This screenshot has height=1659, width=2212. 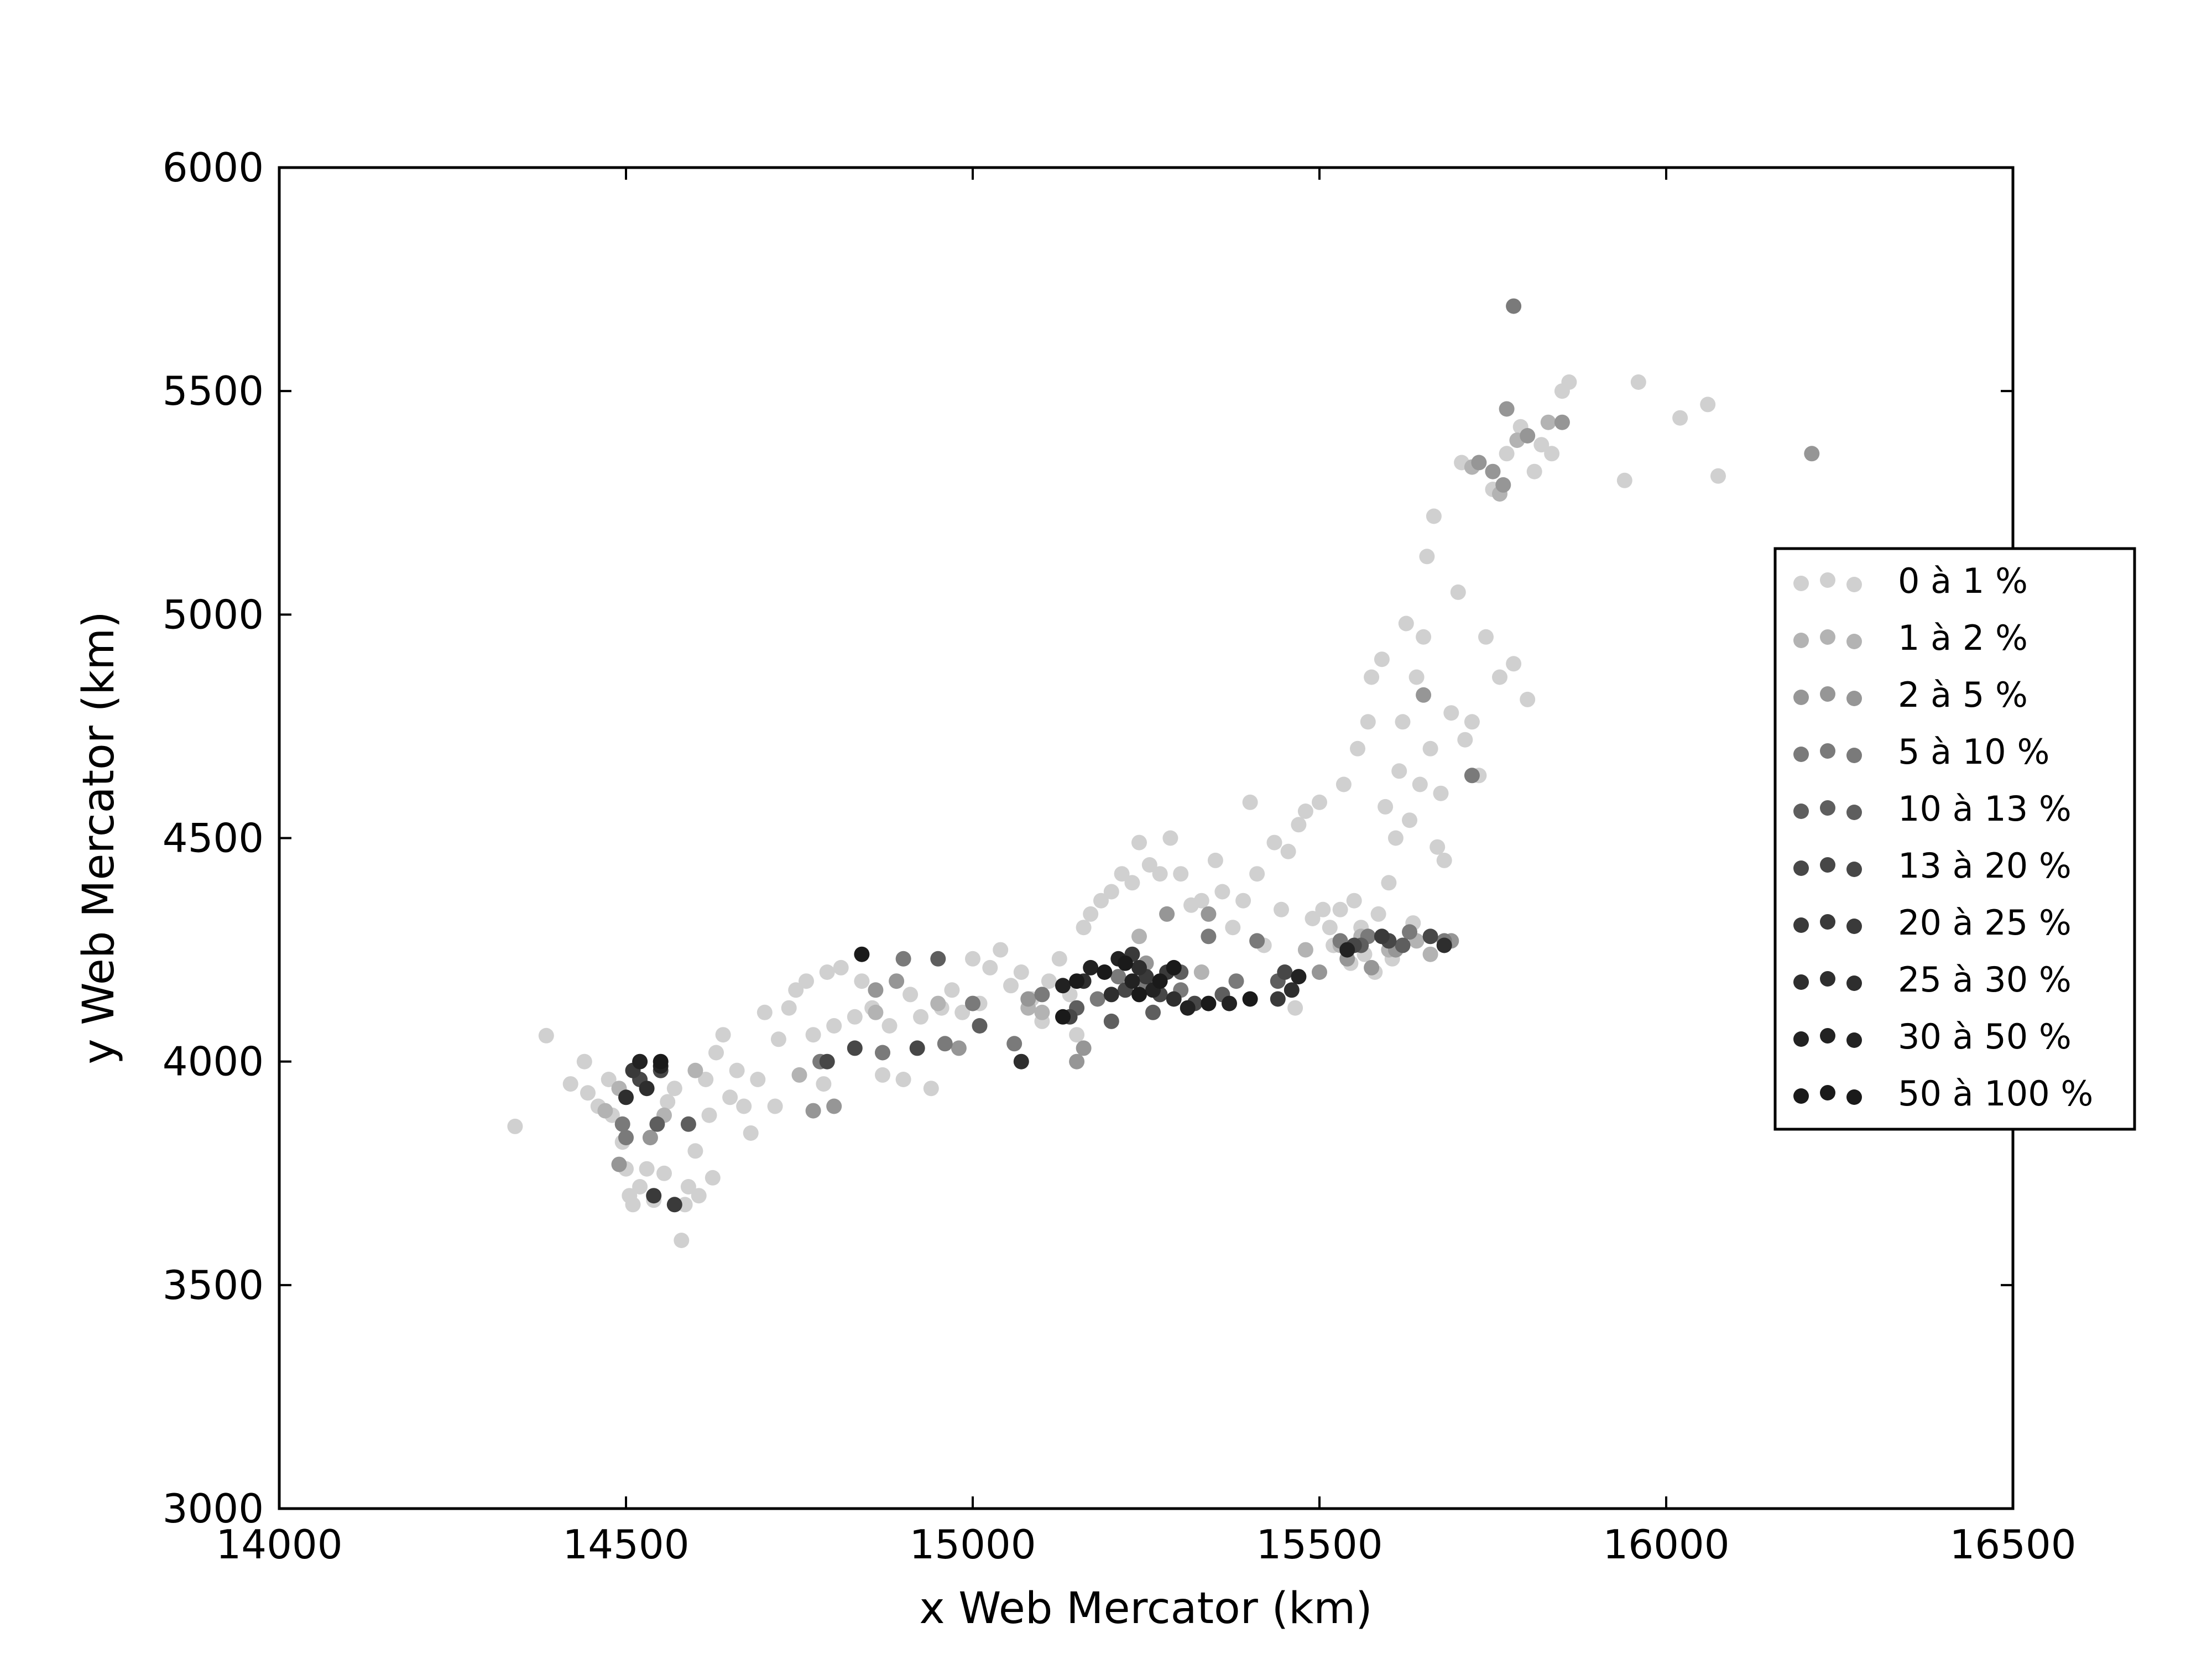 I want to click on legend-item: 2 à 5 %, so click(x=1911, y=695).